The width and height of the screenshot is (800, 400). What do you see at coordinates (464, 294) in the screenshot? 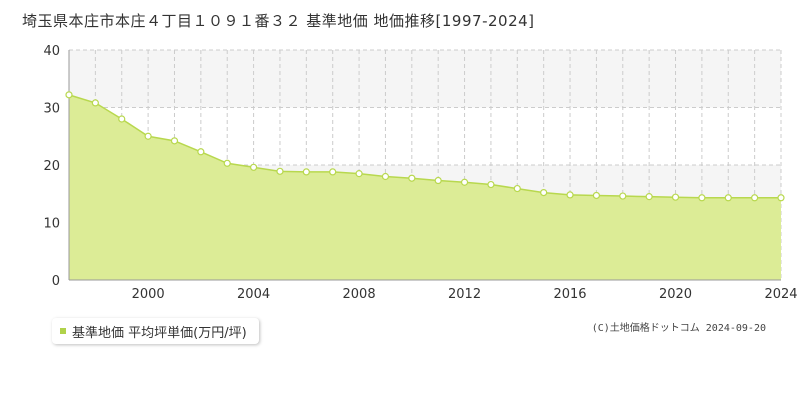
I see `x-tick-label: 2012` at bounding box center [464, 294].